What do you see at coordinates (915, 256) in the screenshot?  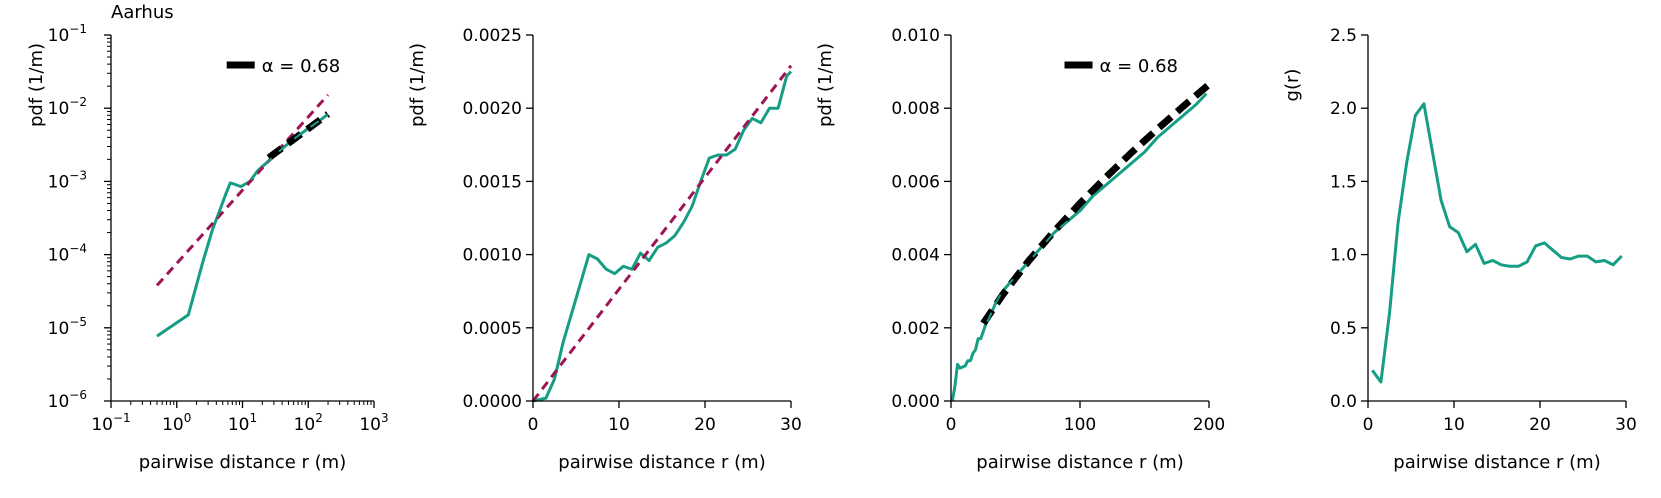 I see `y-tick-label: 0.004` at bounding box center [915, 256].